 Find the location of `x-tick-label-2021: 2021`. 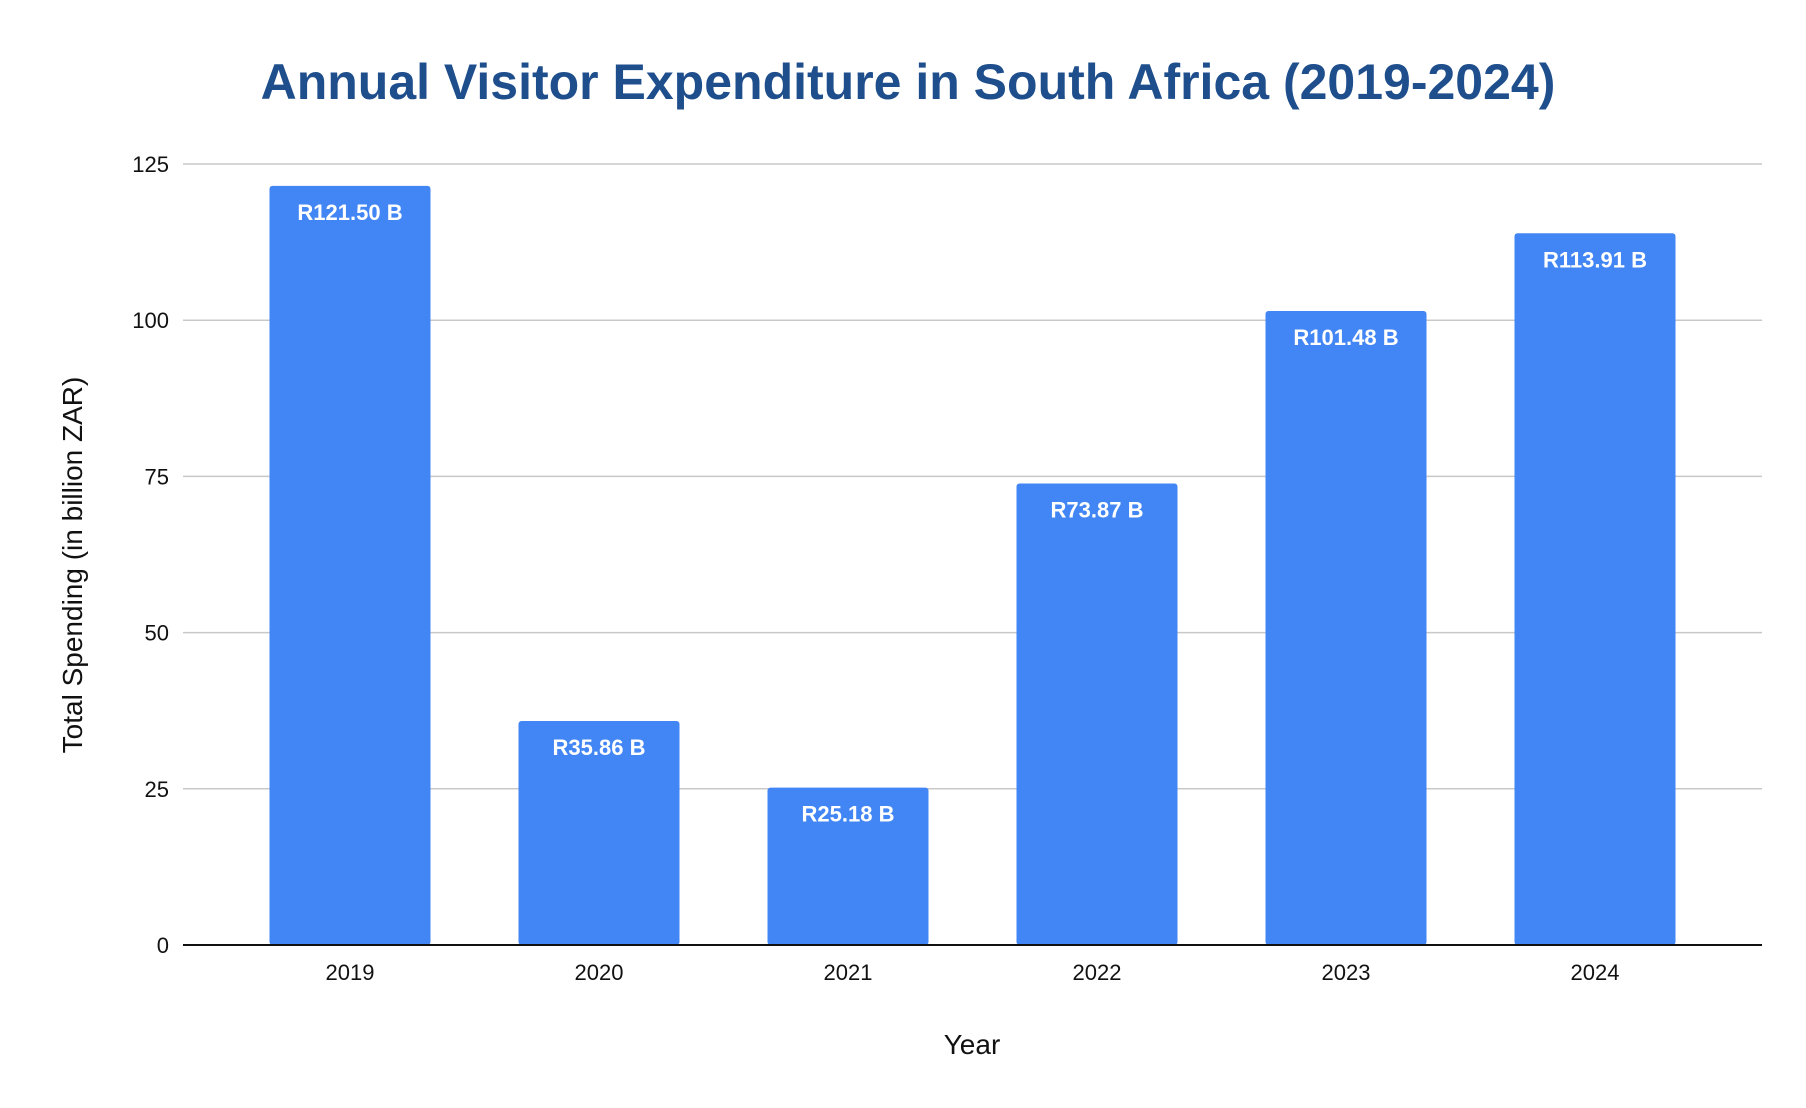

x-tick-label-2021: 2021 is located at coordinates (848, 972).